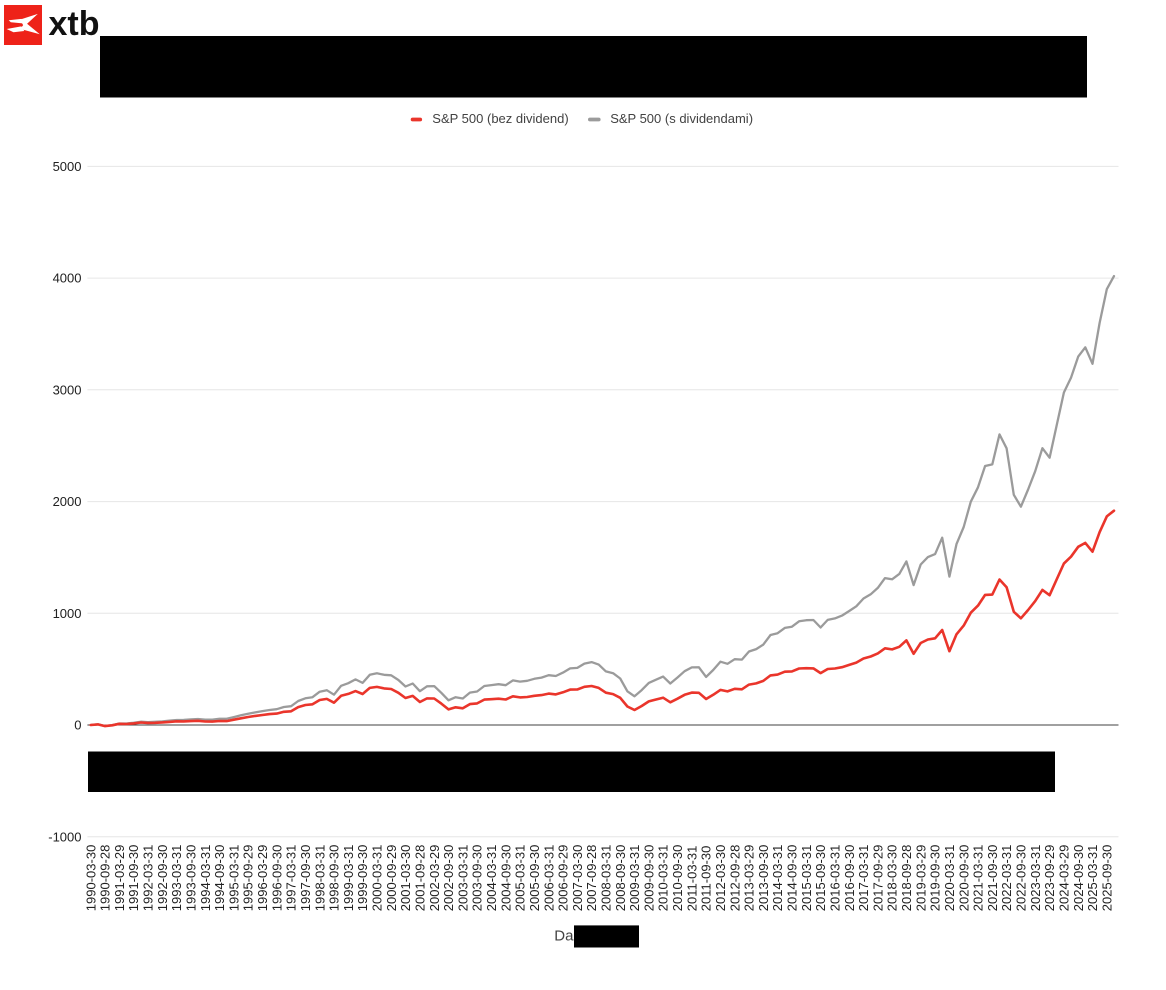  I want to click on svg-text: 2000-09-29, so click(391, 878).